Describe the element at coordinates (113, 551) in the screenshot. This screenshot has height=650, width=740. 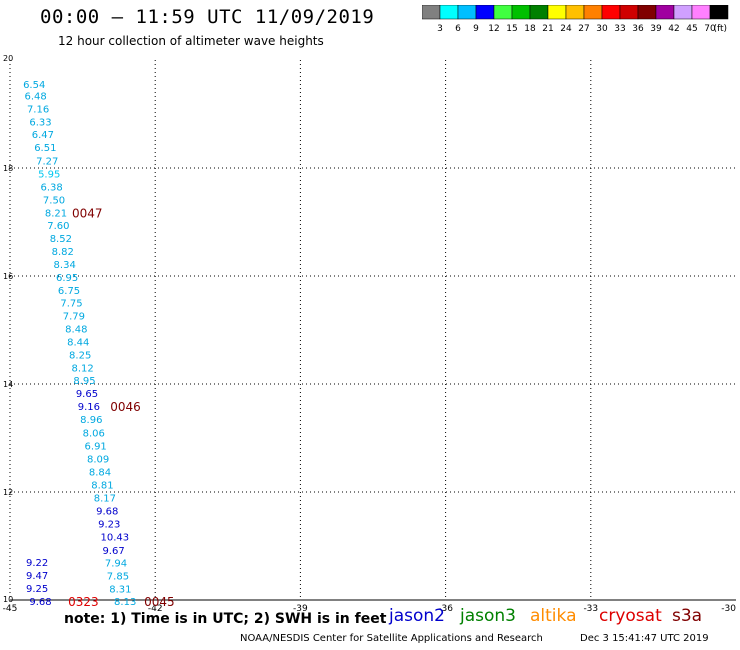
I see `wave-height-value: 9.67` at that location.